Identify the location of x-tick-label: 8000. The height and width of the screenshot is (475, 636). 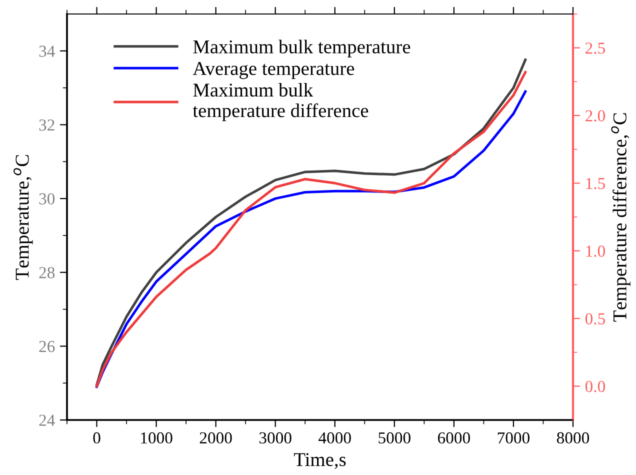
(573, 438).